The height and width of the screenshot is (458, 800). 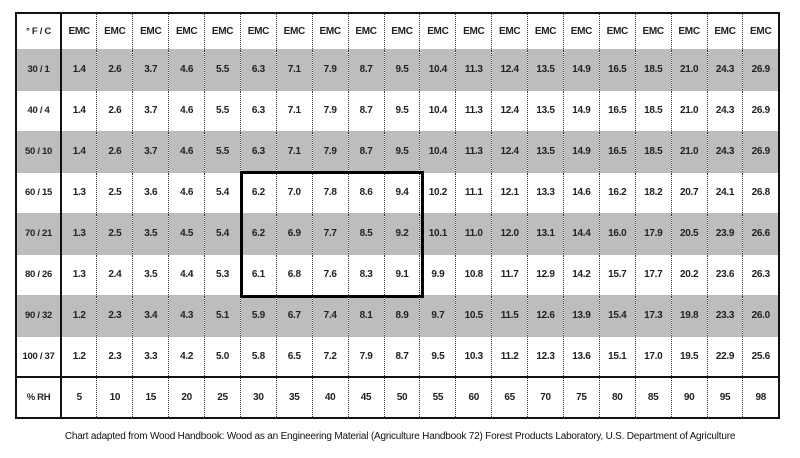 What do you see at coordinates (114, 233) in the screenshot?
I see `cell: 2.5` at bounding box center [114, 233].